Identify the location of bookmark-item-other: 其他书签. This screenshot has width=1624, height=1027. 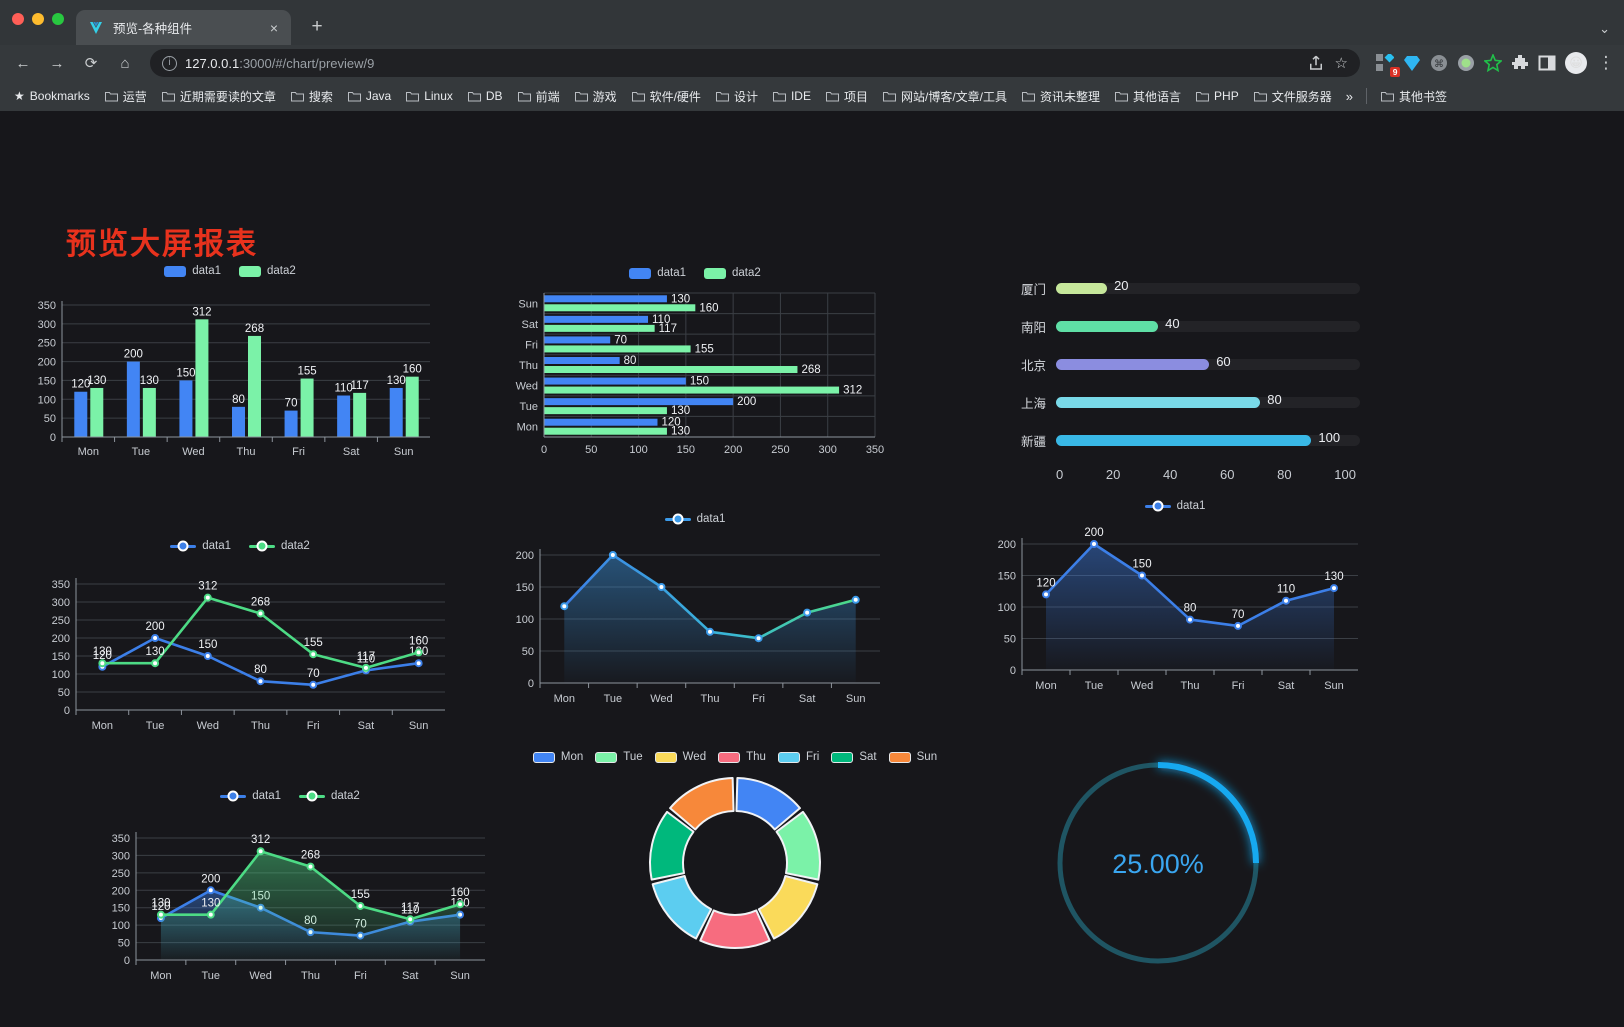
(1414, 96).